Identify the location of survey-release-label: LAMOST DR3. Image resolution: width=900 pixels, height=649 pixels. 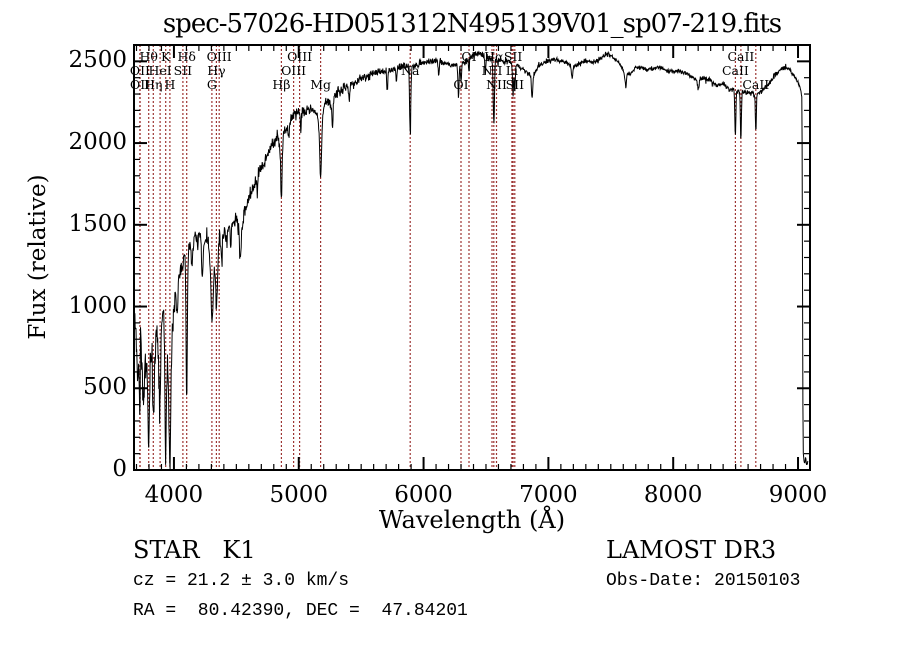
(691, 550).